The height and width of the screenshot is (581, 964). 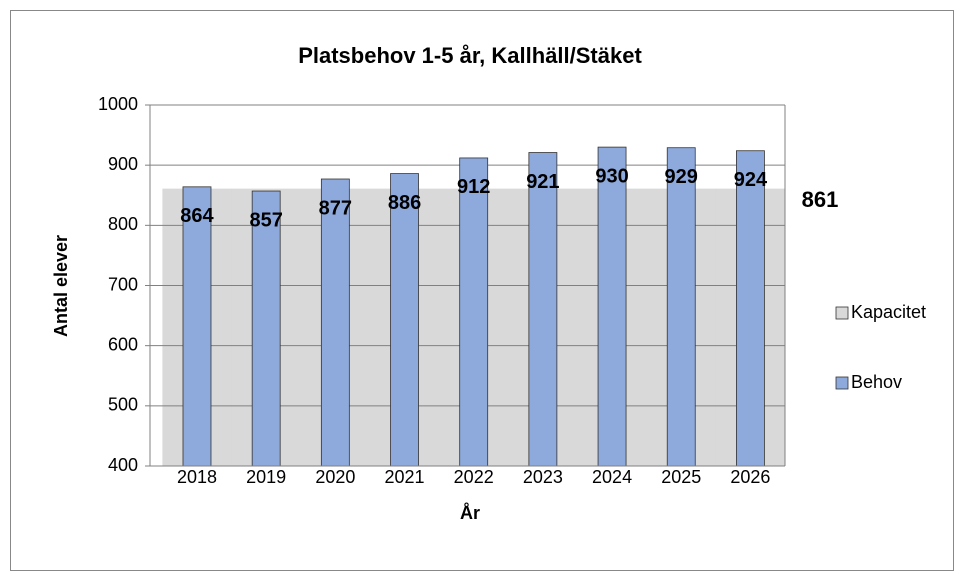 I want to click on data-label: 861, so click(x=820, y=199).